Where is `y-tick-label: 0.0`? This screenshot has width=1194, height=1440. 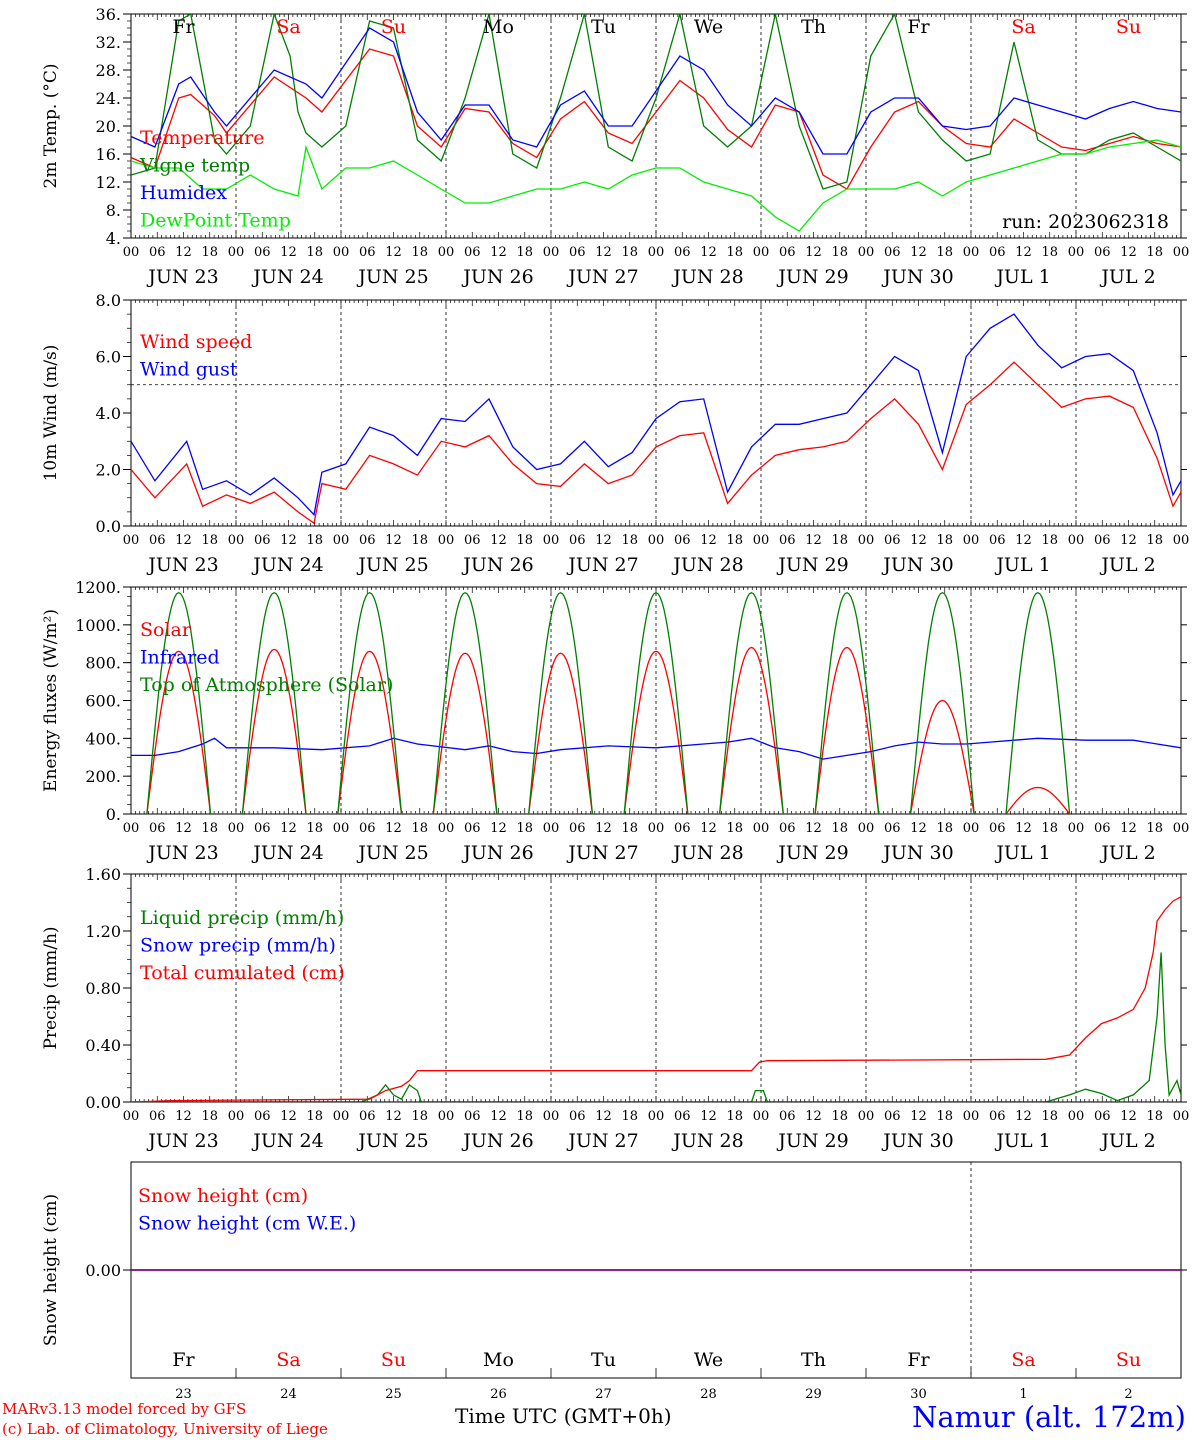
y-tick-label: 0.0 is located at coordinates (108, 526).